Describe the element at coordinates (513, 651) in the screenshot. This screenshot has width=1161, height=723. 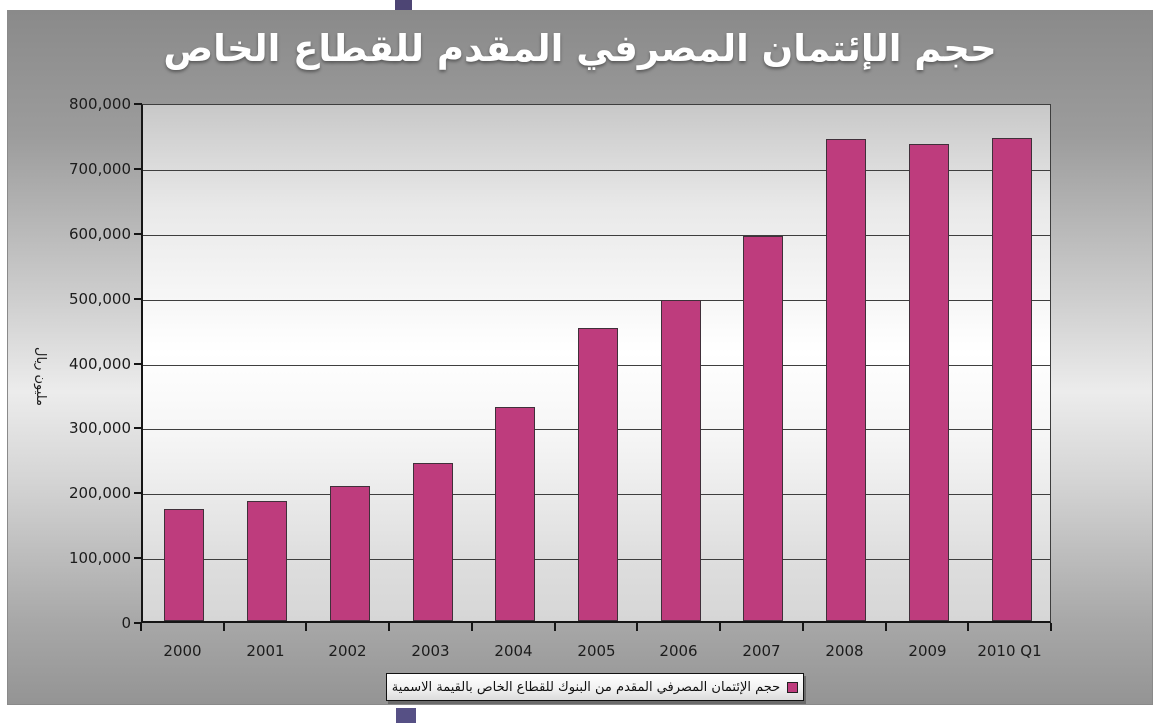
I see `x-tick-label: 2004` at that location.